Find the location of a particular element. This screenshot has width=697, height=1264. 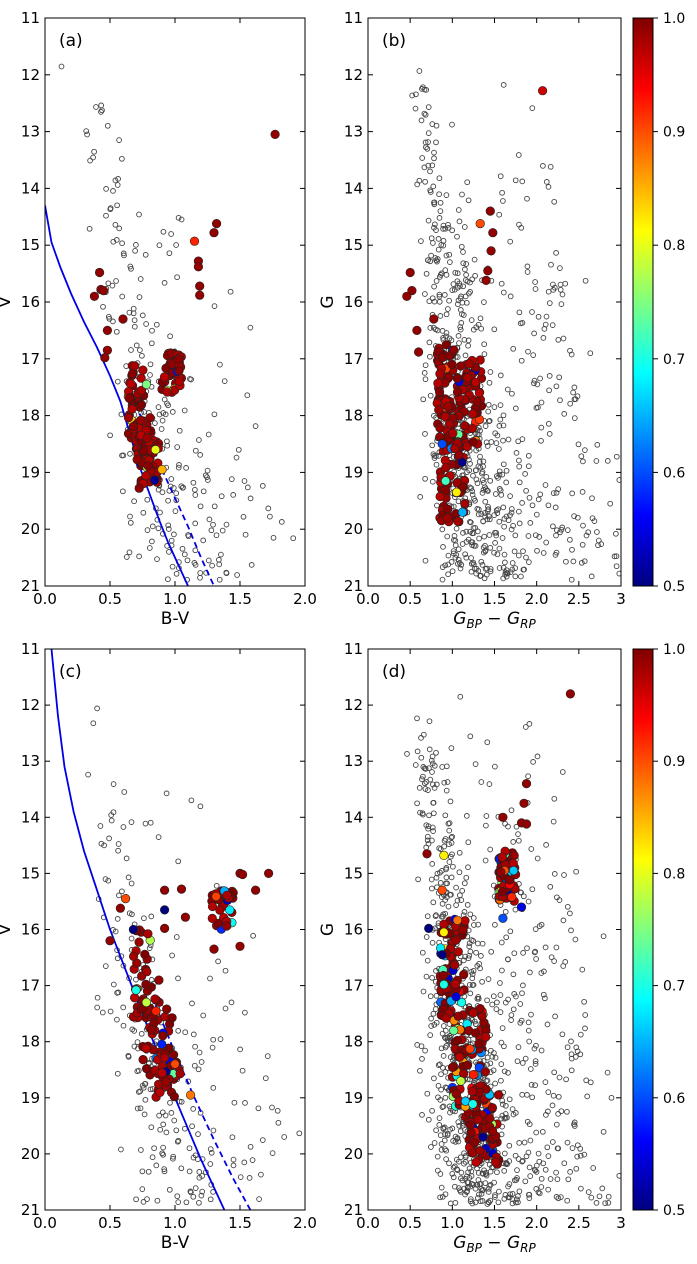

colorbar-tick-label: 0.6 is located at coordinates (674, 473).